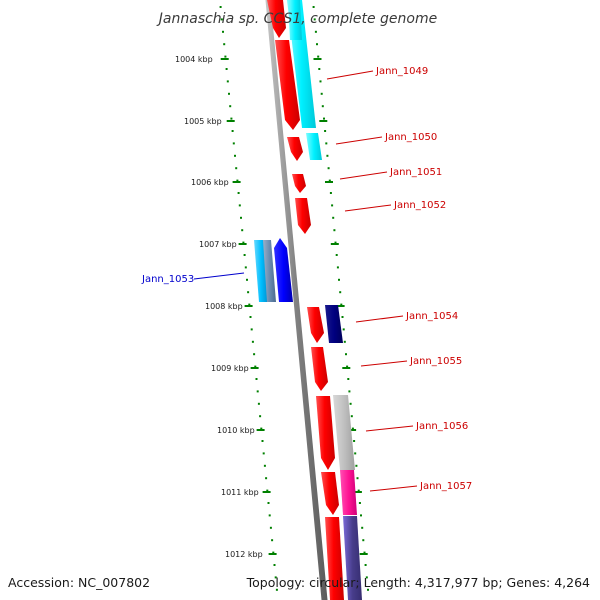 The height and width of the screenshot is (600, 600). Describe the element at coordinates (167, 279) in the screenshot. I see `gene-label-jann-1053: Jann_1053` at that location.